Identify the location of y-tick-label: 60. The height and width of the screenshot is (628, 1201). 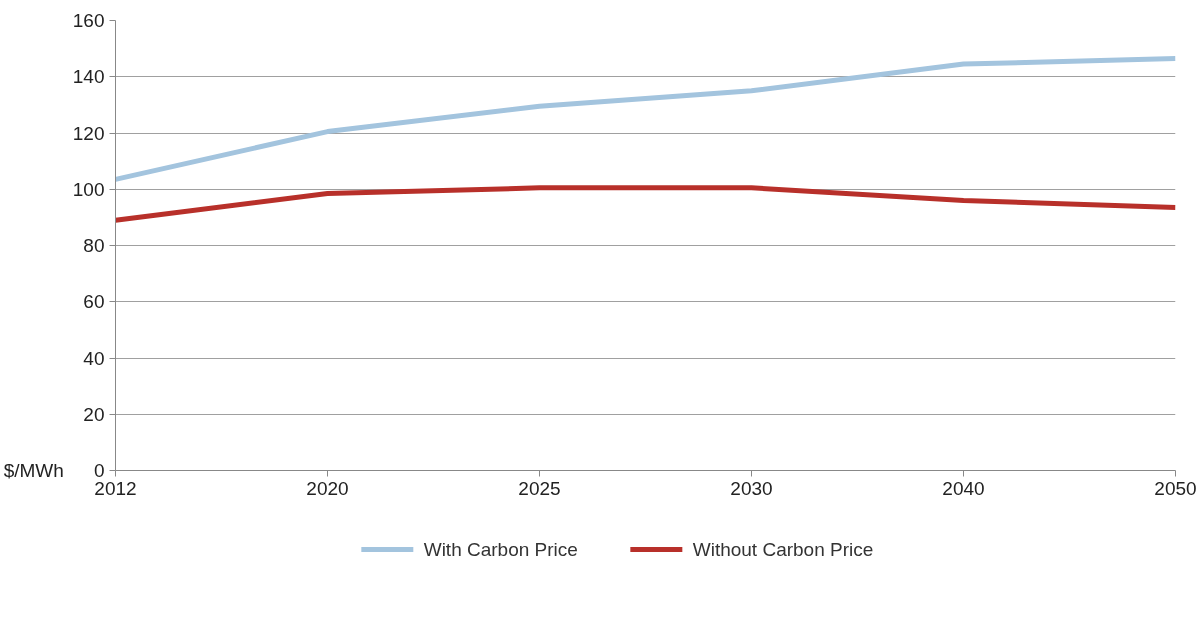
(94, 302).